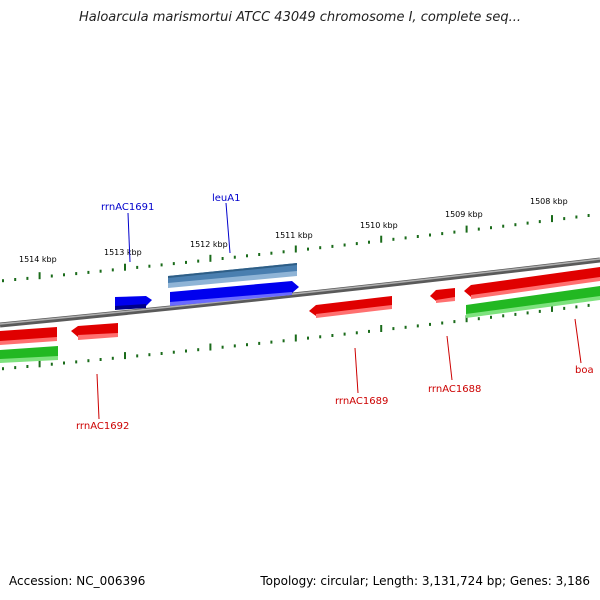  What do you see at coordinates (29, 354) in the screenshot?
I see `gene-left-edge-green` at bounding box center [29, 354].